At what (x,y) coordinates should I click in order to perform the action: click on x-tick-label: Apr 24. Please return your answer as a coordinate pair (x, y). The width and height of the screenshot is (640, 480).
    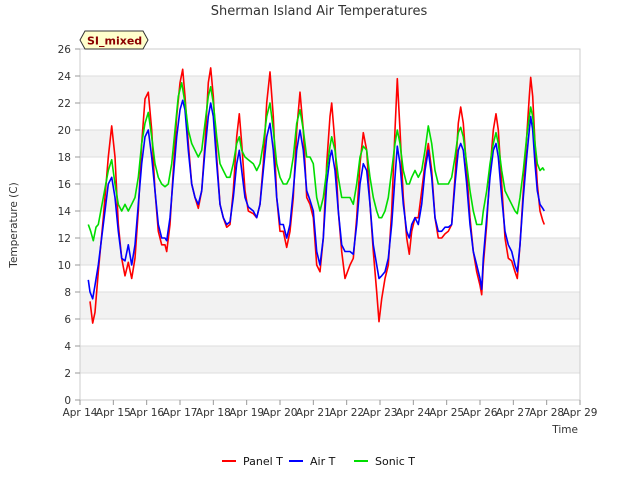
    Looking at the image, I should click on (413, 413).